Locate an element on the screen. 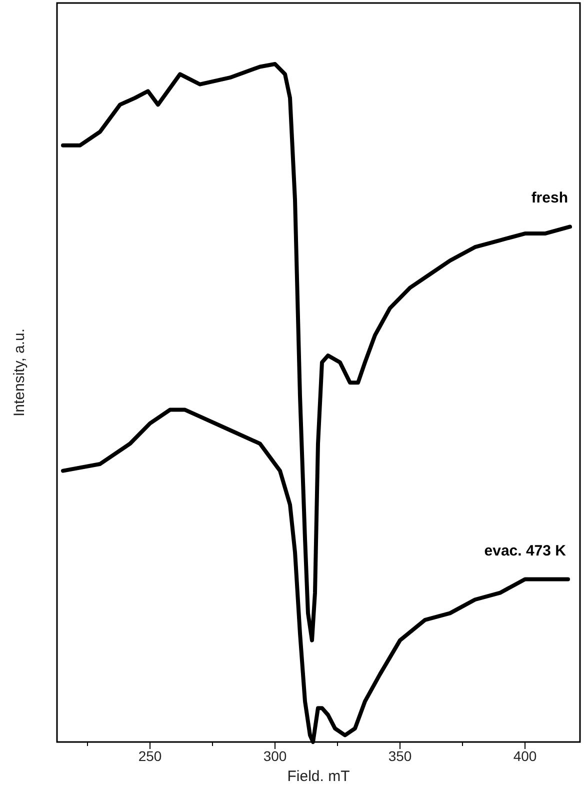  x-tick-label: 350 is located at coordinates (400, 756).